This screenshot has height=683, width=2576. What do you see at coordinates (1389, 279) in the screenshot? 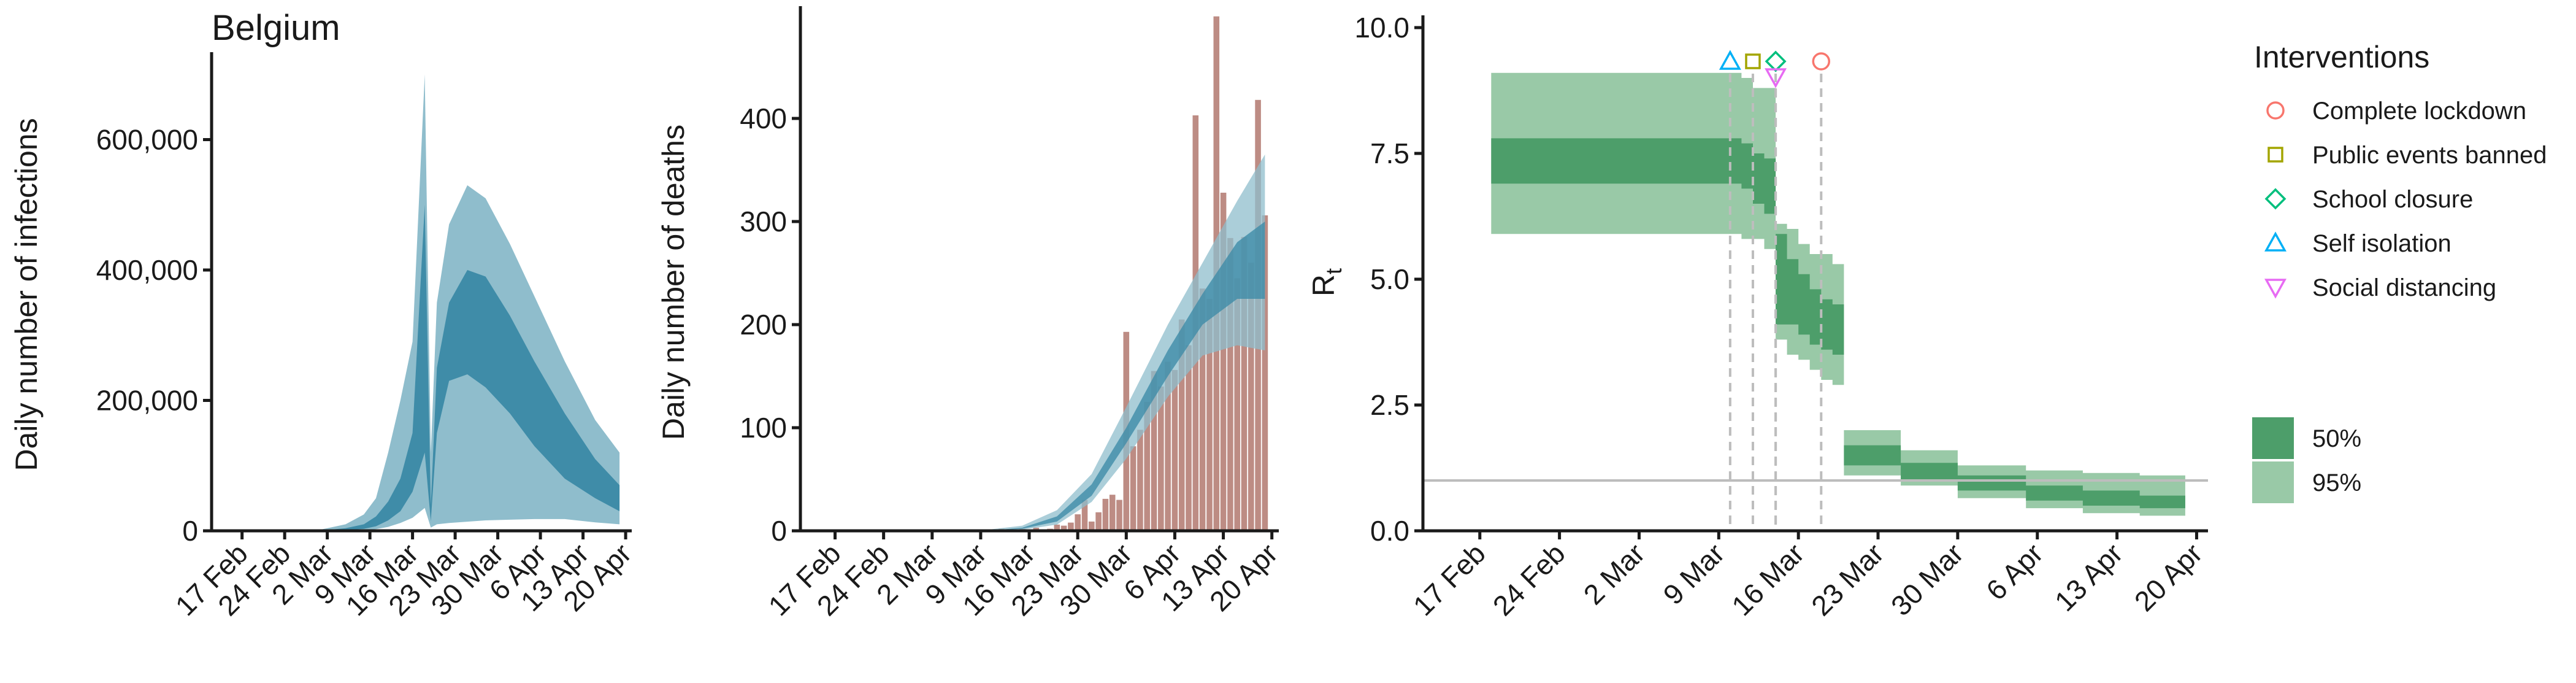
I see `y-tick-label: 5.0` at bounding box center [1389, 279].